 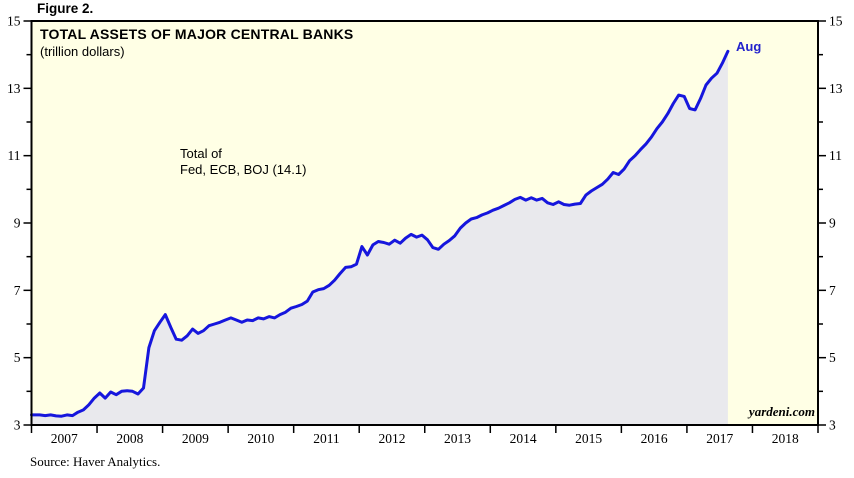 What do you see at coordinates (749, 46) in the screenshot?
I see `last-point-month-label: Aug` at bounding box center [749, 46].